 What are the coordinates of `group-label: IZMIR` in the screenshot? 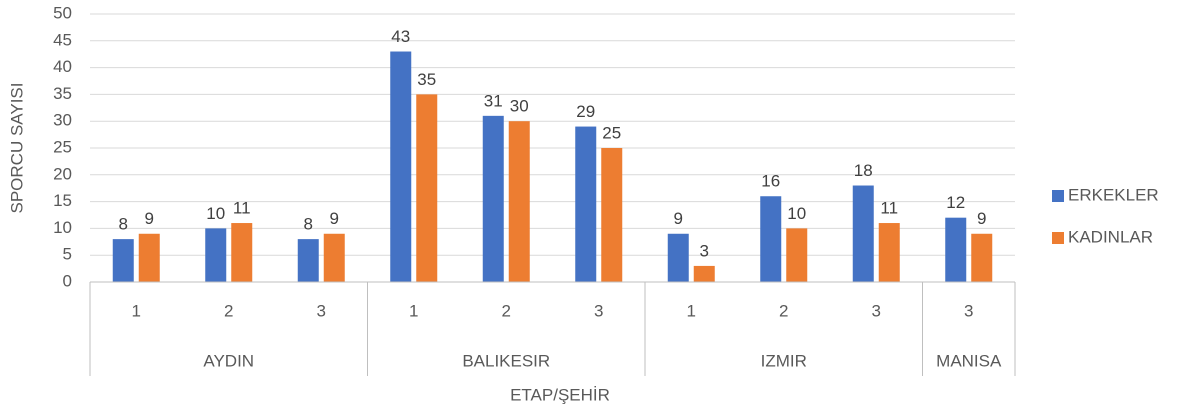 It's located at (784, 360).